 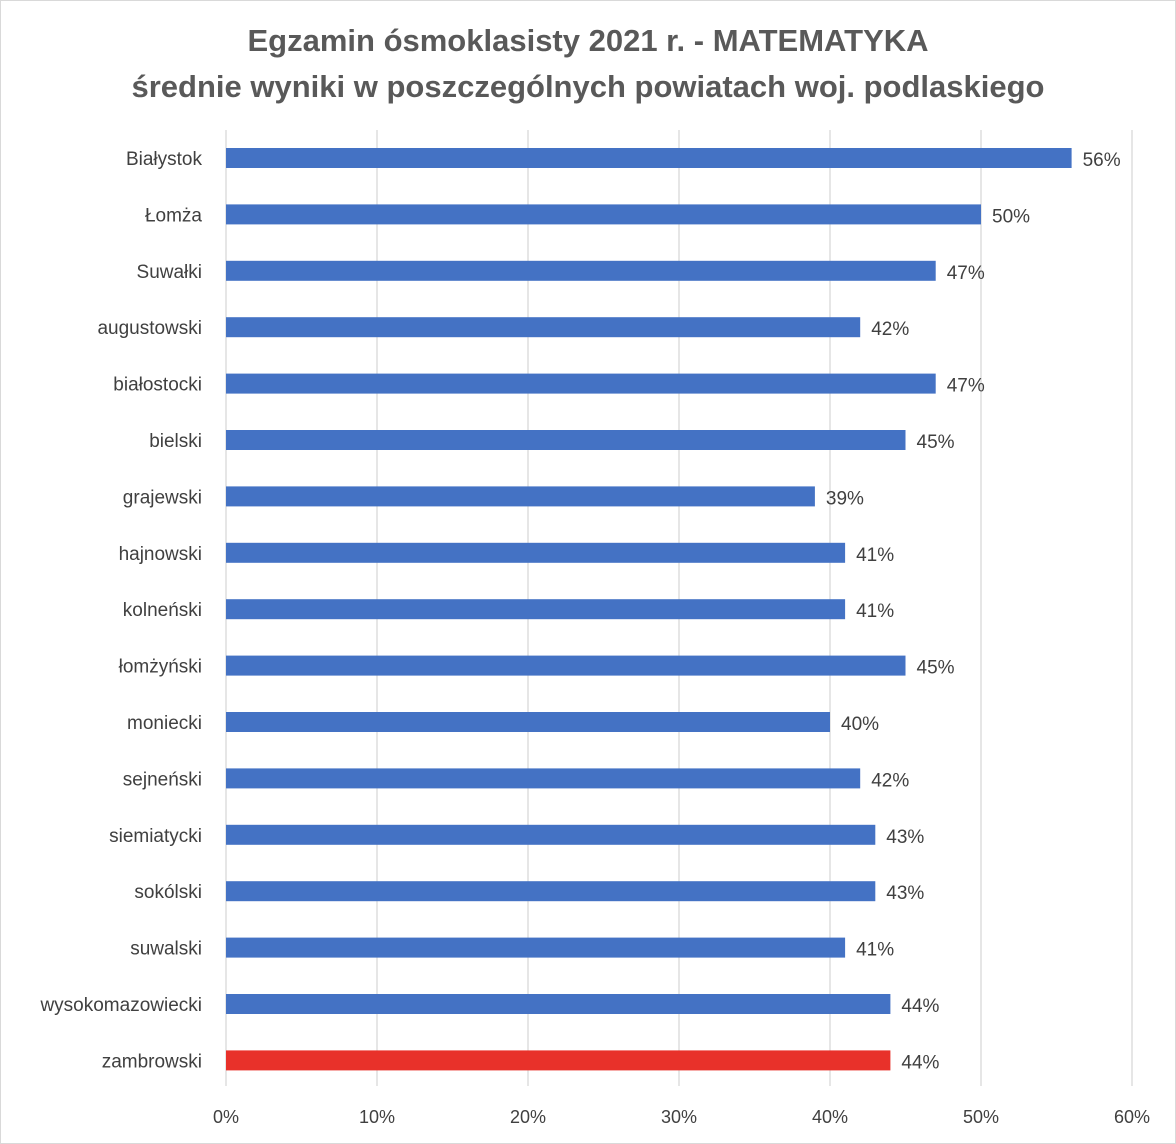 What do you see at coordinates (981, 1117) in the screenshot?
I see `x-tick-label: 50%` at bounding box center [981, 1117].